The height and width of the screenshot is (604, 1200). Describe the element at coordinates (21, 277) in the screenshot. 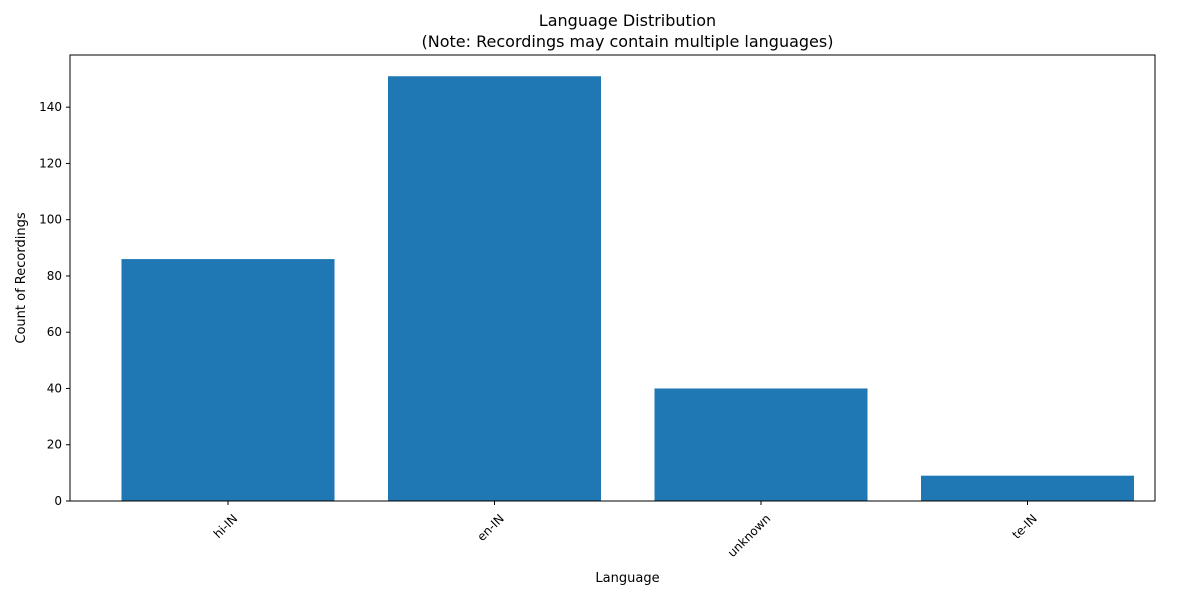

I see `y-axis-label: Count of Recordings` at that location.